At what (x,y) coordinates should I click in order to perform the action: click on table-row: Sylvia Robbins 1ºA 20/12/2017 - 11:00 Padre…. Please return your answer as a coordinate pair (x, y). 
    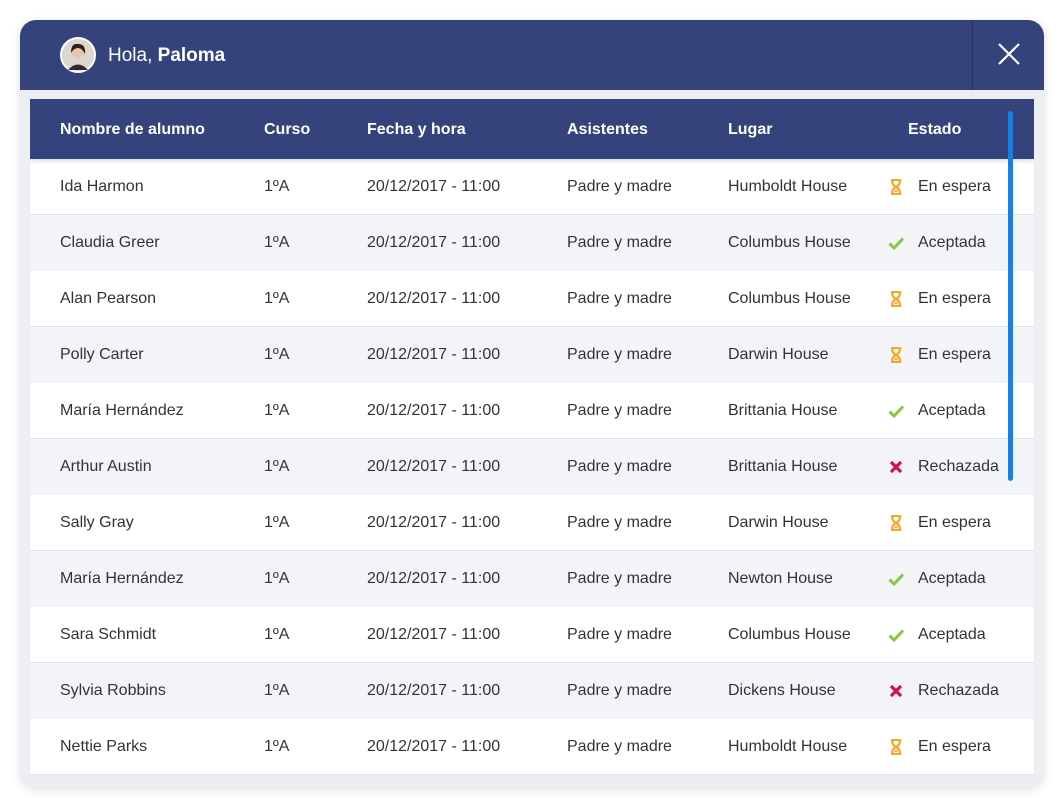
    Looking at the image, I should click on (532, 691).